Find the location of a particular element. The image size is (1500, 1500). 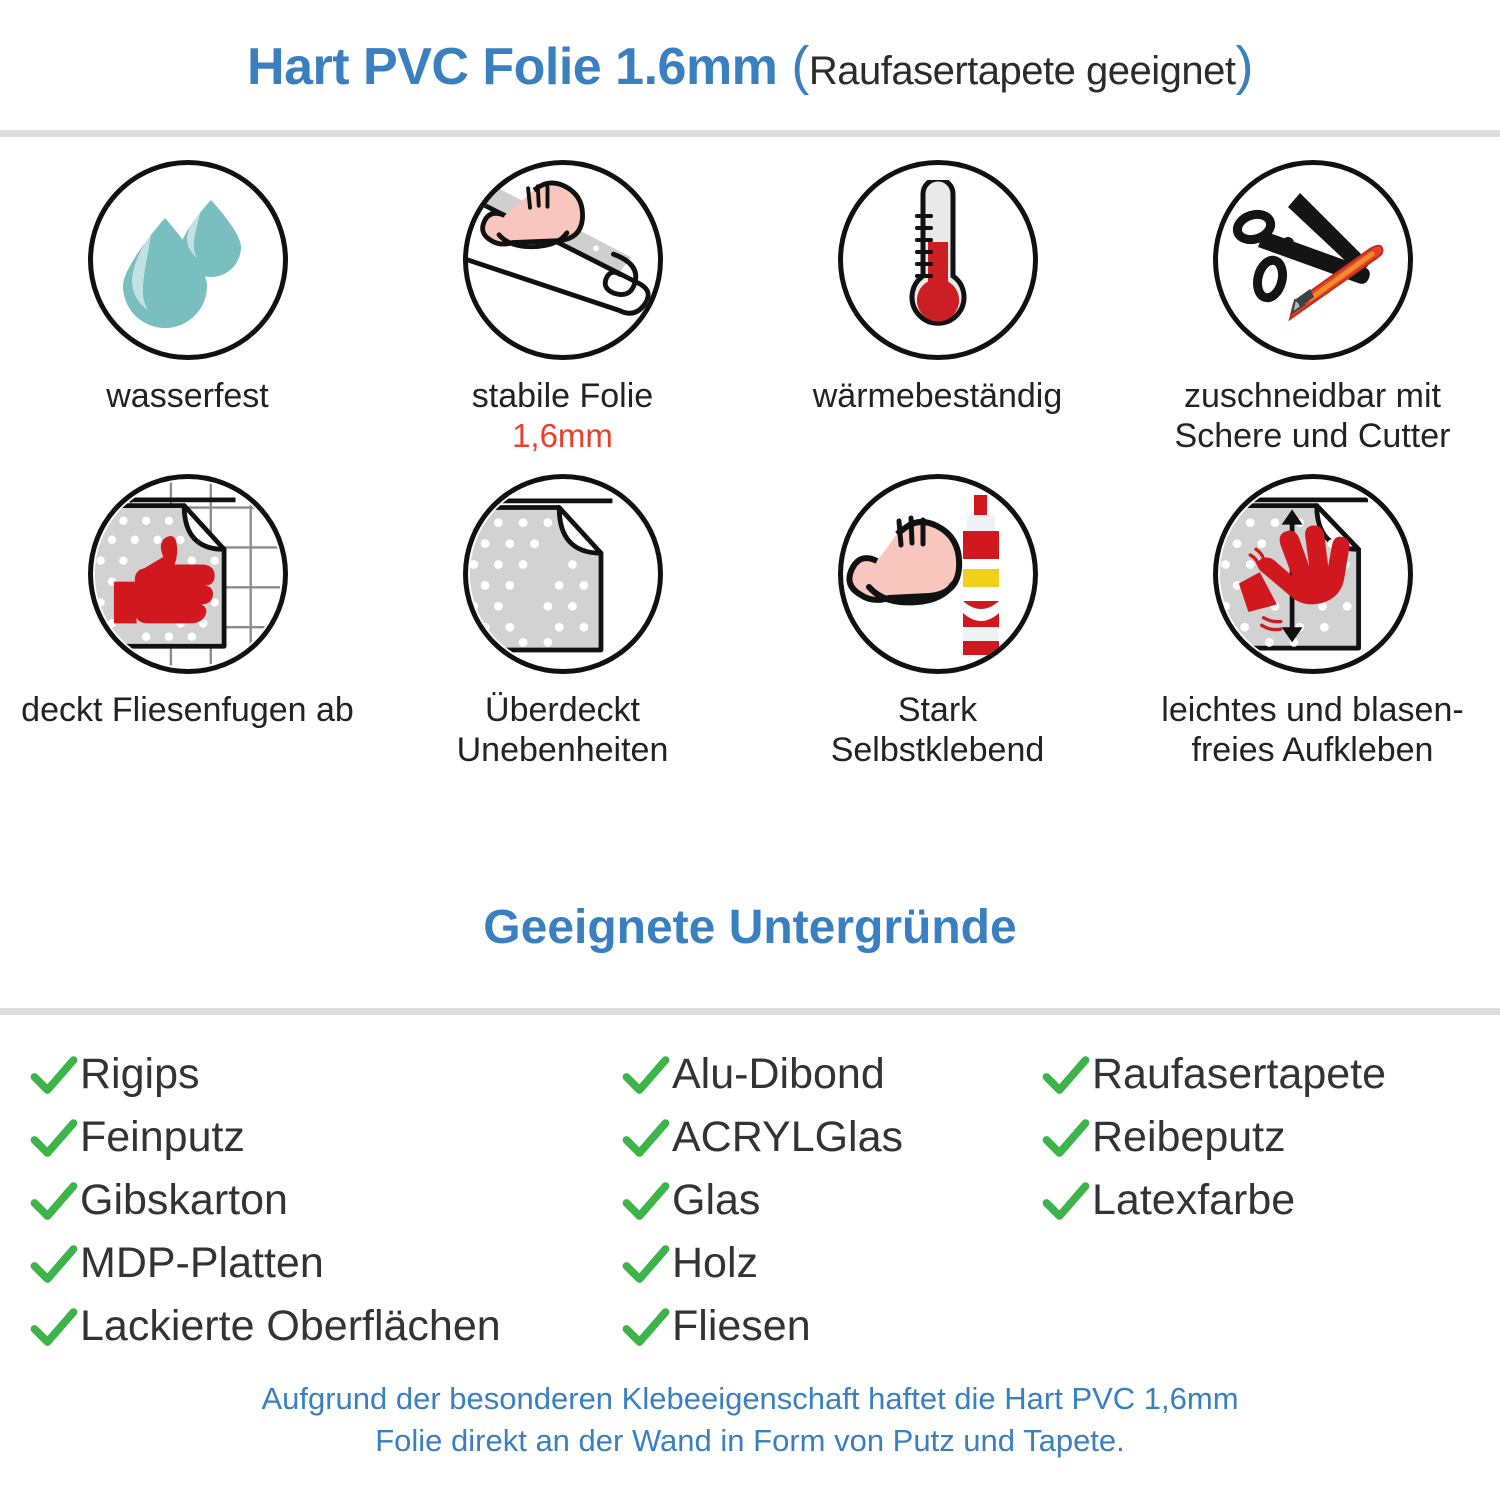

list-item-label: Holz is located at coordinates (715, 1263).